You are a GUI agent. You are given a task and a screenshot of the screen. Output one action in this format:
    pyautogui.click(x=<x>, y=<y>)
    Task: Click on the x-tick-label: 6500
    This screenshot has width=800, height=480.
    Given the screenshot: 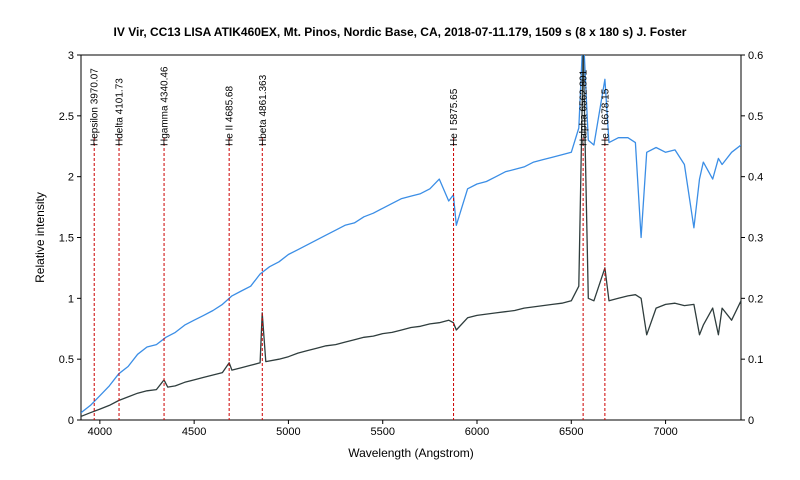 What is the action you would take?
    pyautogui.click(x=571, y=432)
    